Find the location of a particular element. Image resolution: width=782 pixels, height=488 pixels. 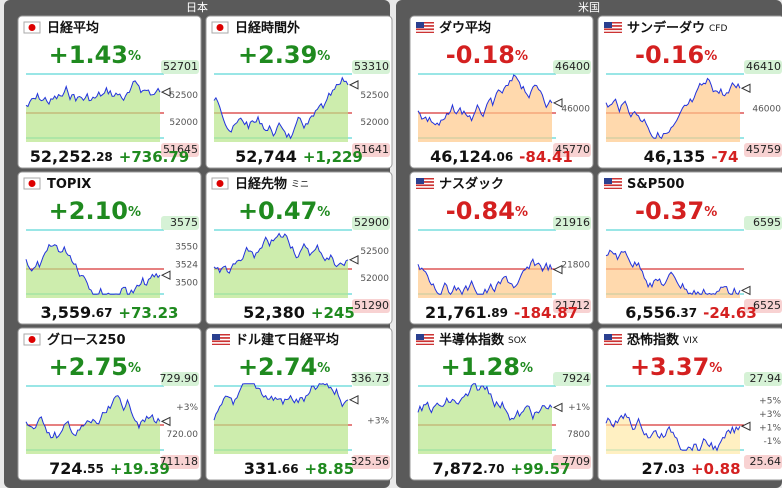

tile: サンデーダウ CFD -0.16% 46410 46000 45759 46,135 -74 is located at coordinates (689, 92).